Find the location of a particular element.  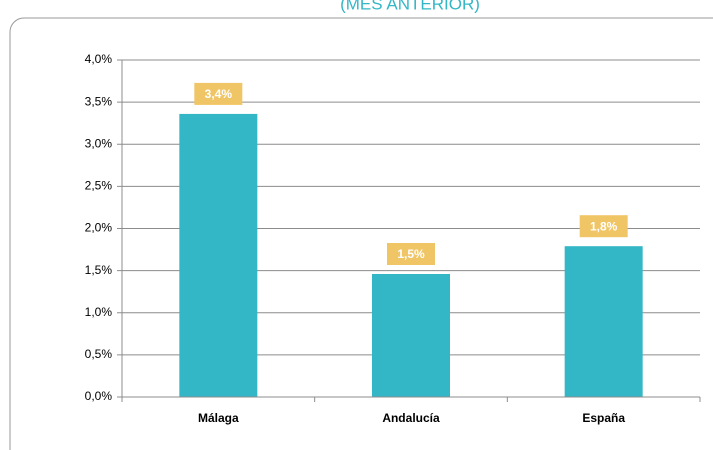

value-label: 3,4% is located at coordinates (219, 94).